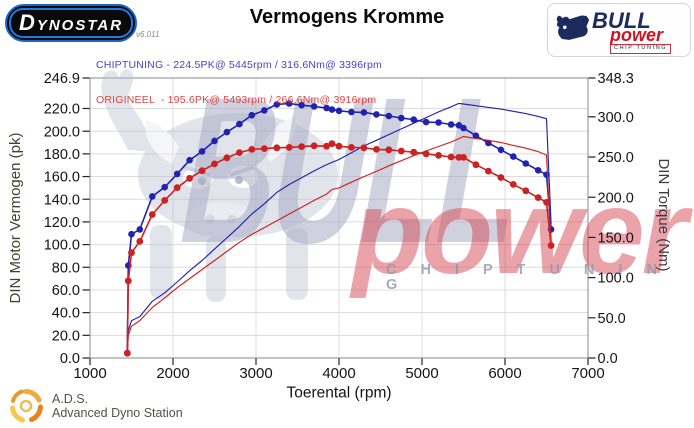  Describe the element at coordinates (148, 34) in the screenshot. I see `dynostar-version-text: v6.011` at that location.